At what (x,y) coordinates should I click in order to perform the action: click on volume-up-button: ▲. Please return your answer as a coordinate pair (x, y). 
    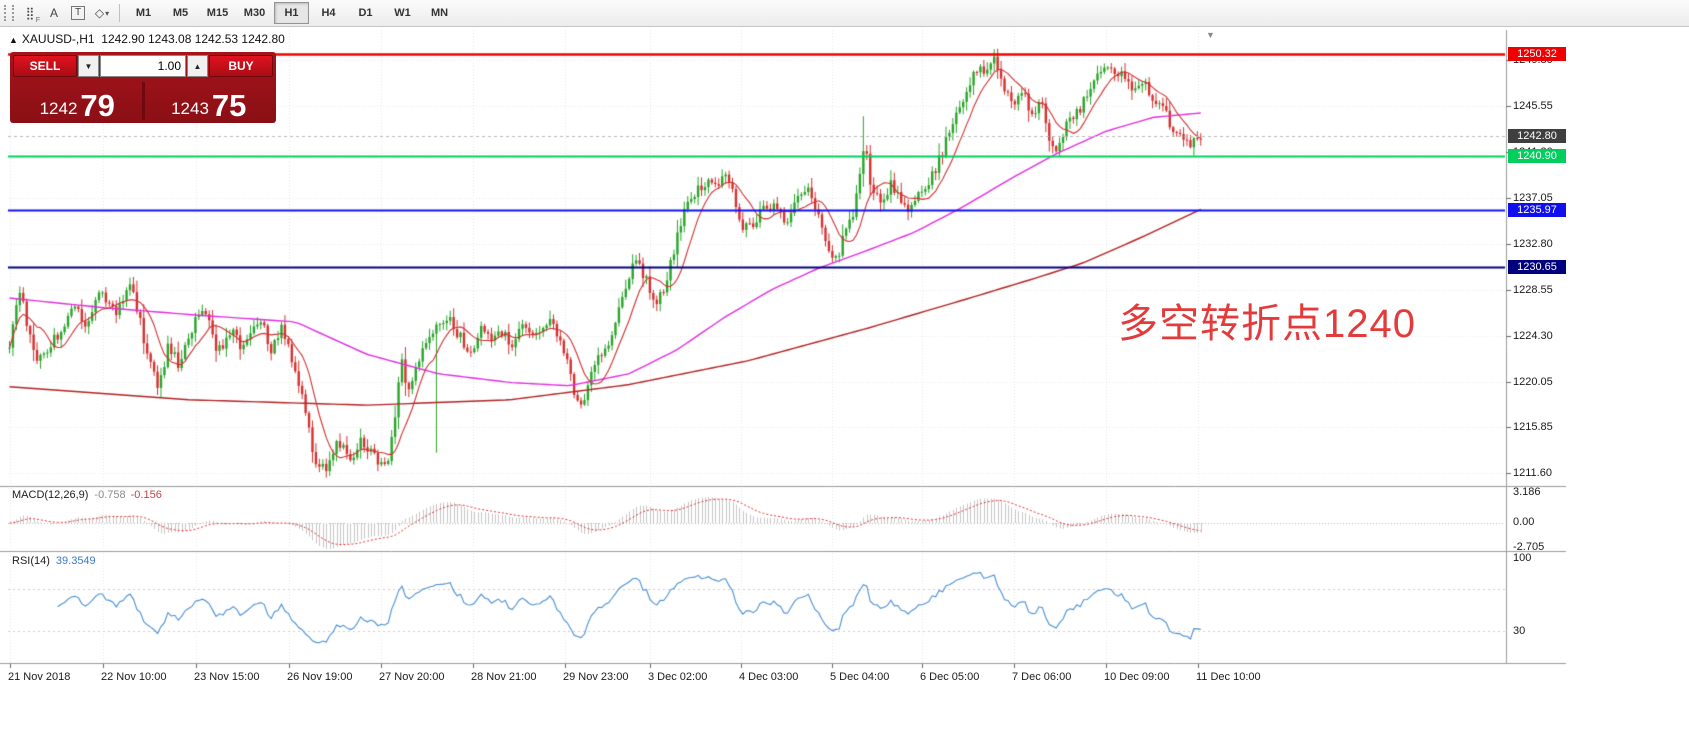
    Looking at the image, I should click on (197, 66).